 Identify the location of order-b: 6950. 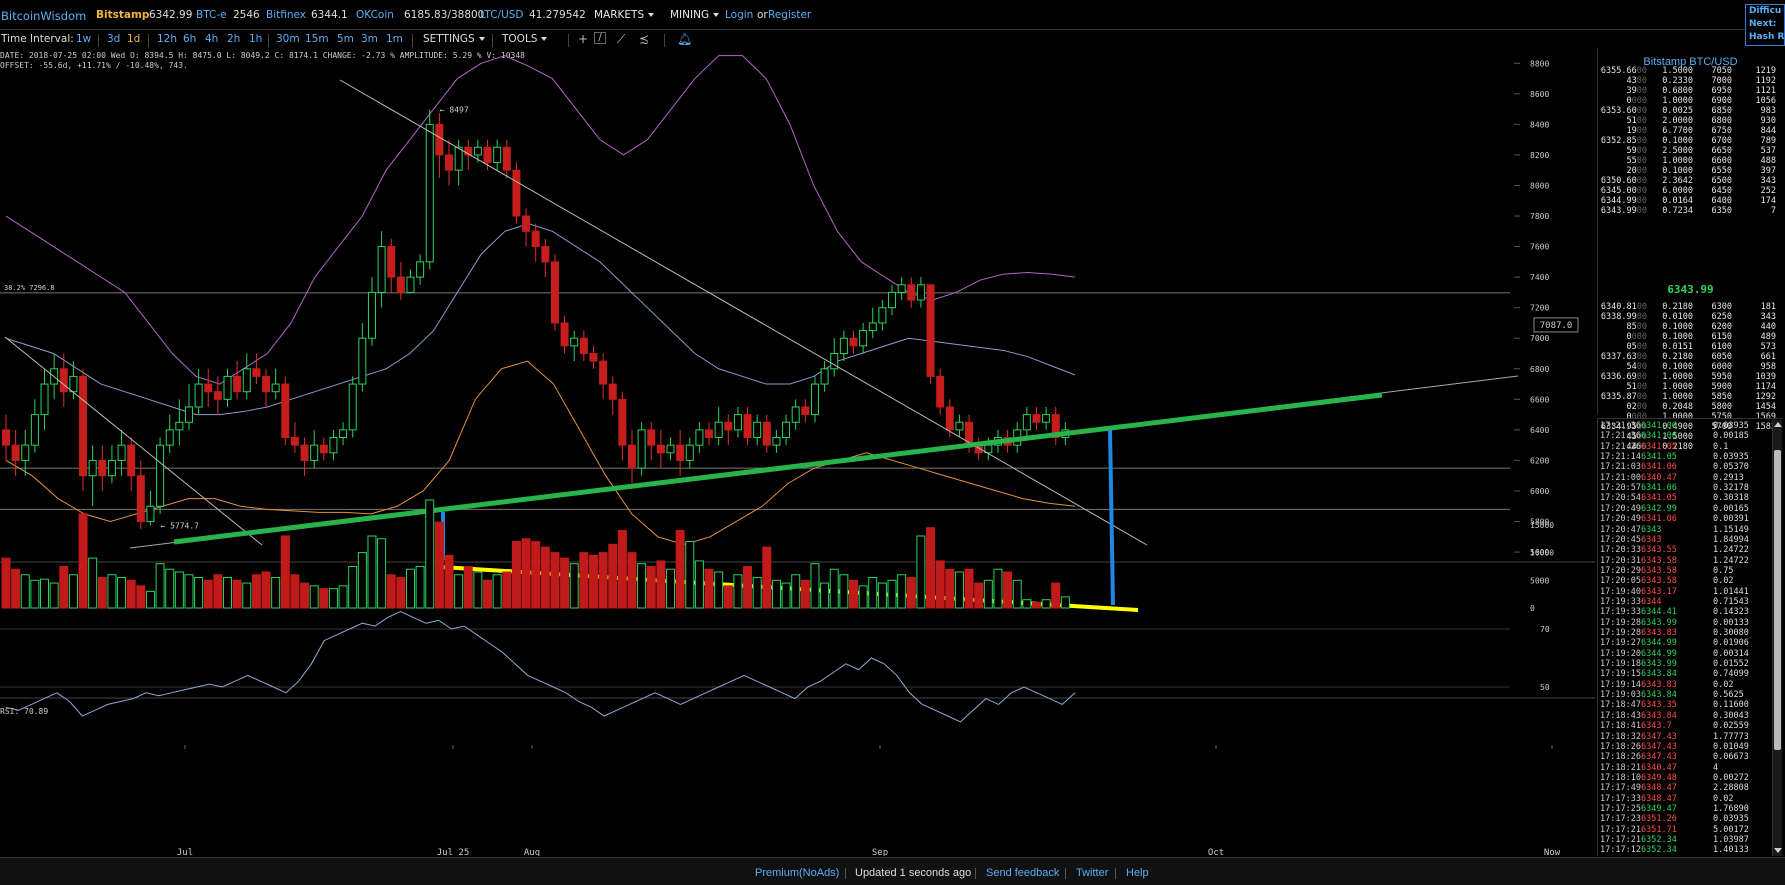
(1721, 91).